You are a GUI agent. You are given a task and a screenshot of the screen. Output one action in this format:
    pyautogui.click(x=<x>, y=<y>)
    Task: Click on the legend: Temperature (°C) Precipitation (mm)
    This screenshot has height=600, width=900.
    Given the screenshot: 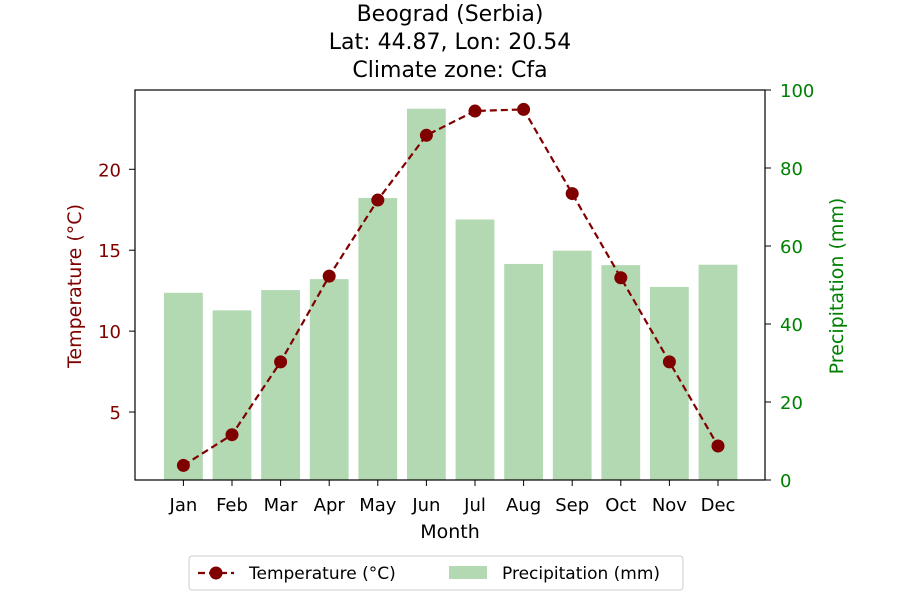 What is the action you would take?
    pyautogui.click(x=436, y=573)
    